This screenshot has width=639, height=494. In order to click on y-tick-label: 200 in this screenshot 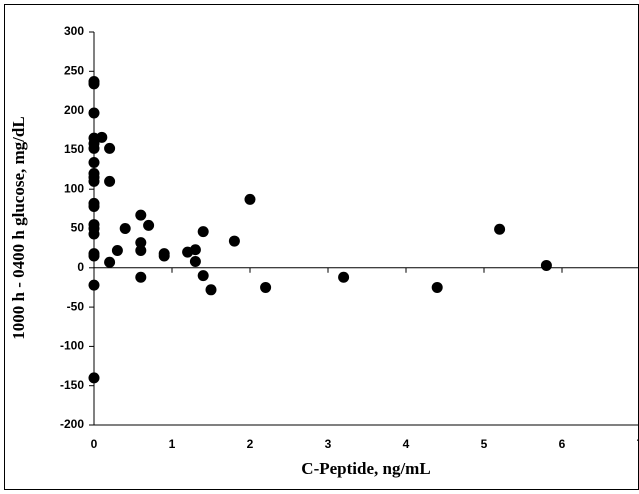, I will do `click(74, 110)`.